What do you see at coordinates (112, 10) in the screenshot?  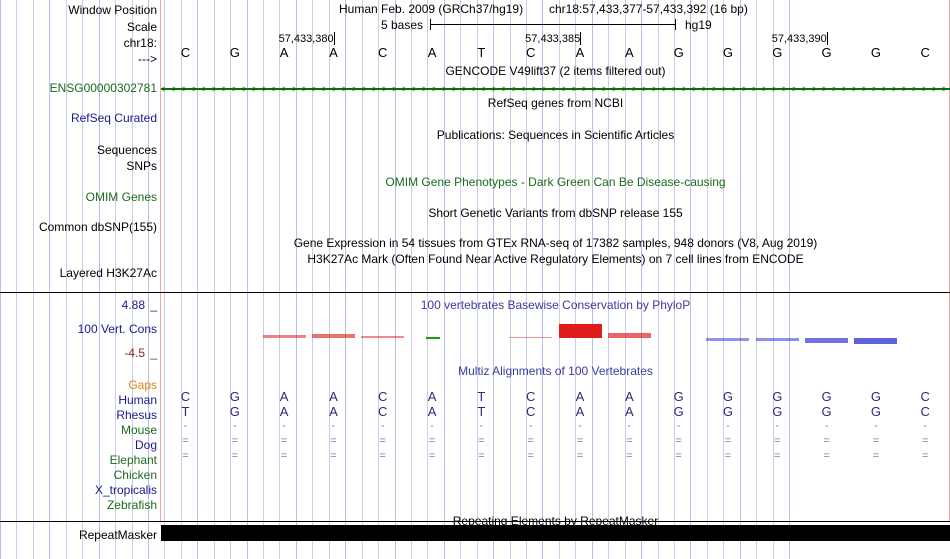 I see `track-label-window-position: Window Position` at bounding box center [112, 10].